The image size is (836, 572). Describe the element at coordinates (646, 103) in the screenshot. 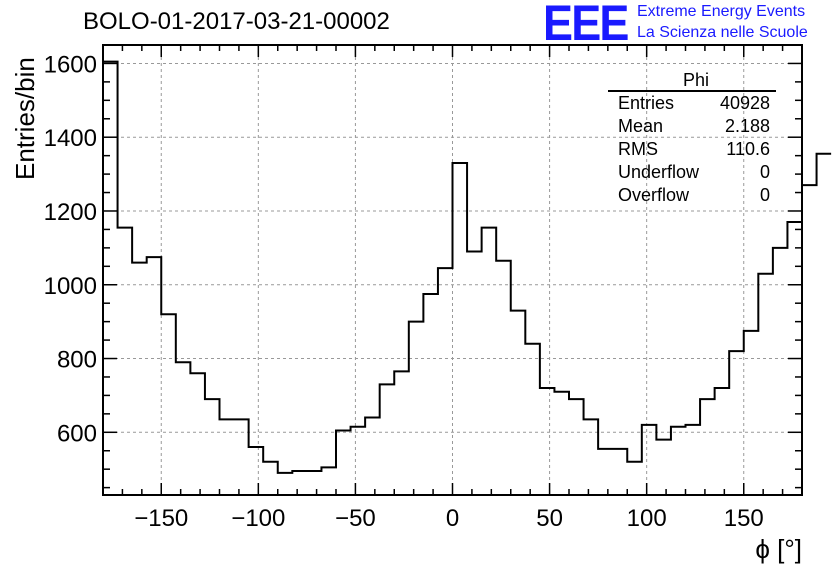

I see `stats-label: Entries` at that location.